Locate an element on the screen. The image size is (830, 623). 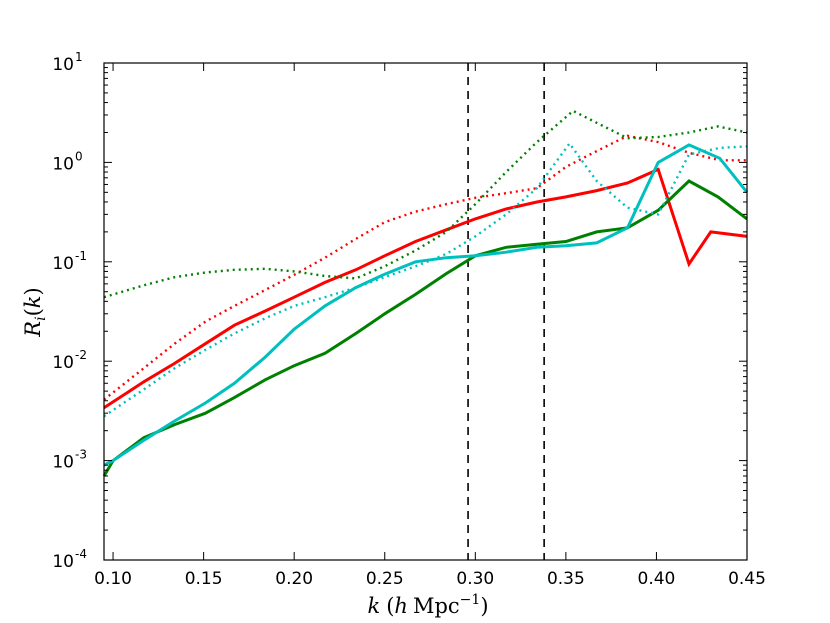
y-tick-label-0: 10 -4 is located at coordinates (69, 559).